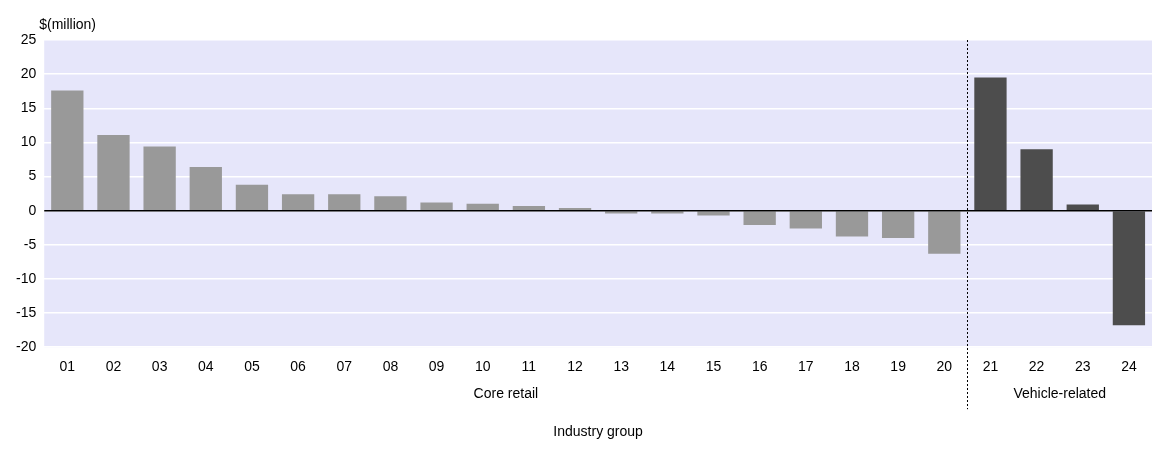 This screenshot has width=1162, height=466. I want to click on x-tick-label: 13, so click(621, 366).